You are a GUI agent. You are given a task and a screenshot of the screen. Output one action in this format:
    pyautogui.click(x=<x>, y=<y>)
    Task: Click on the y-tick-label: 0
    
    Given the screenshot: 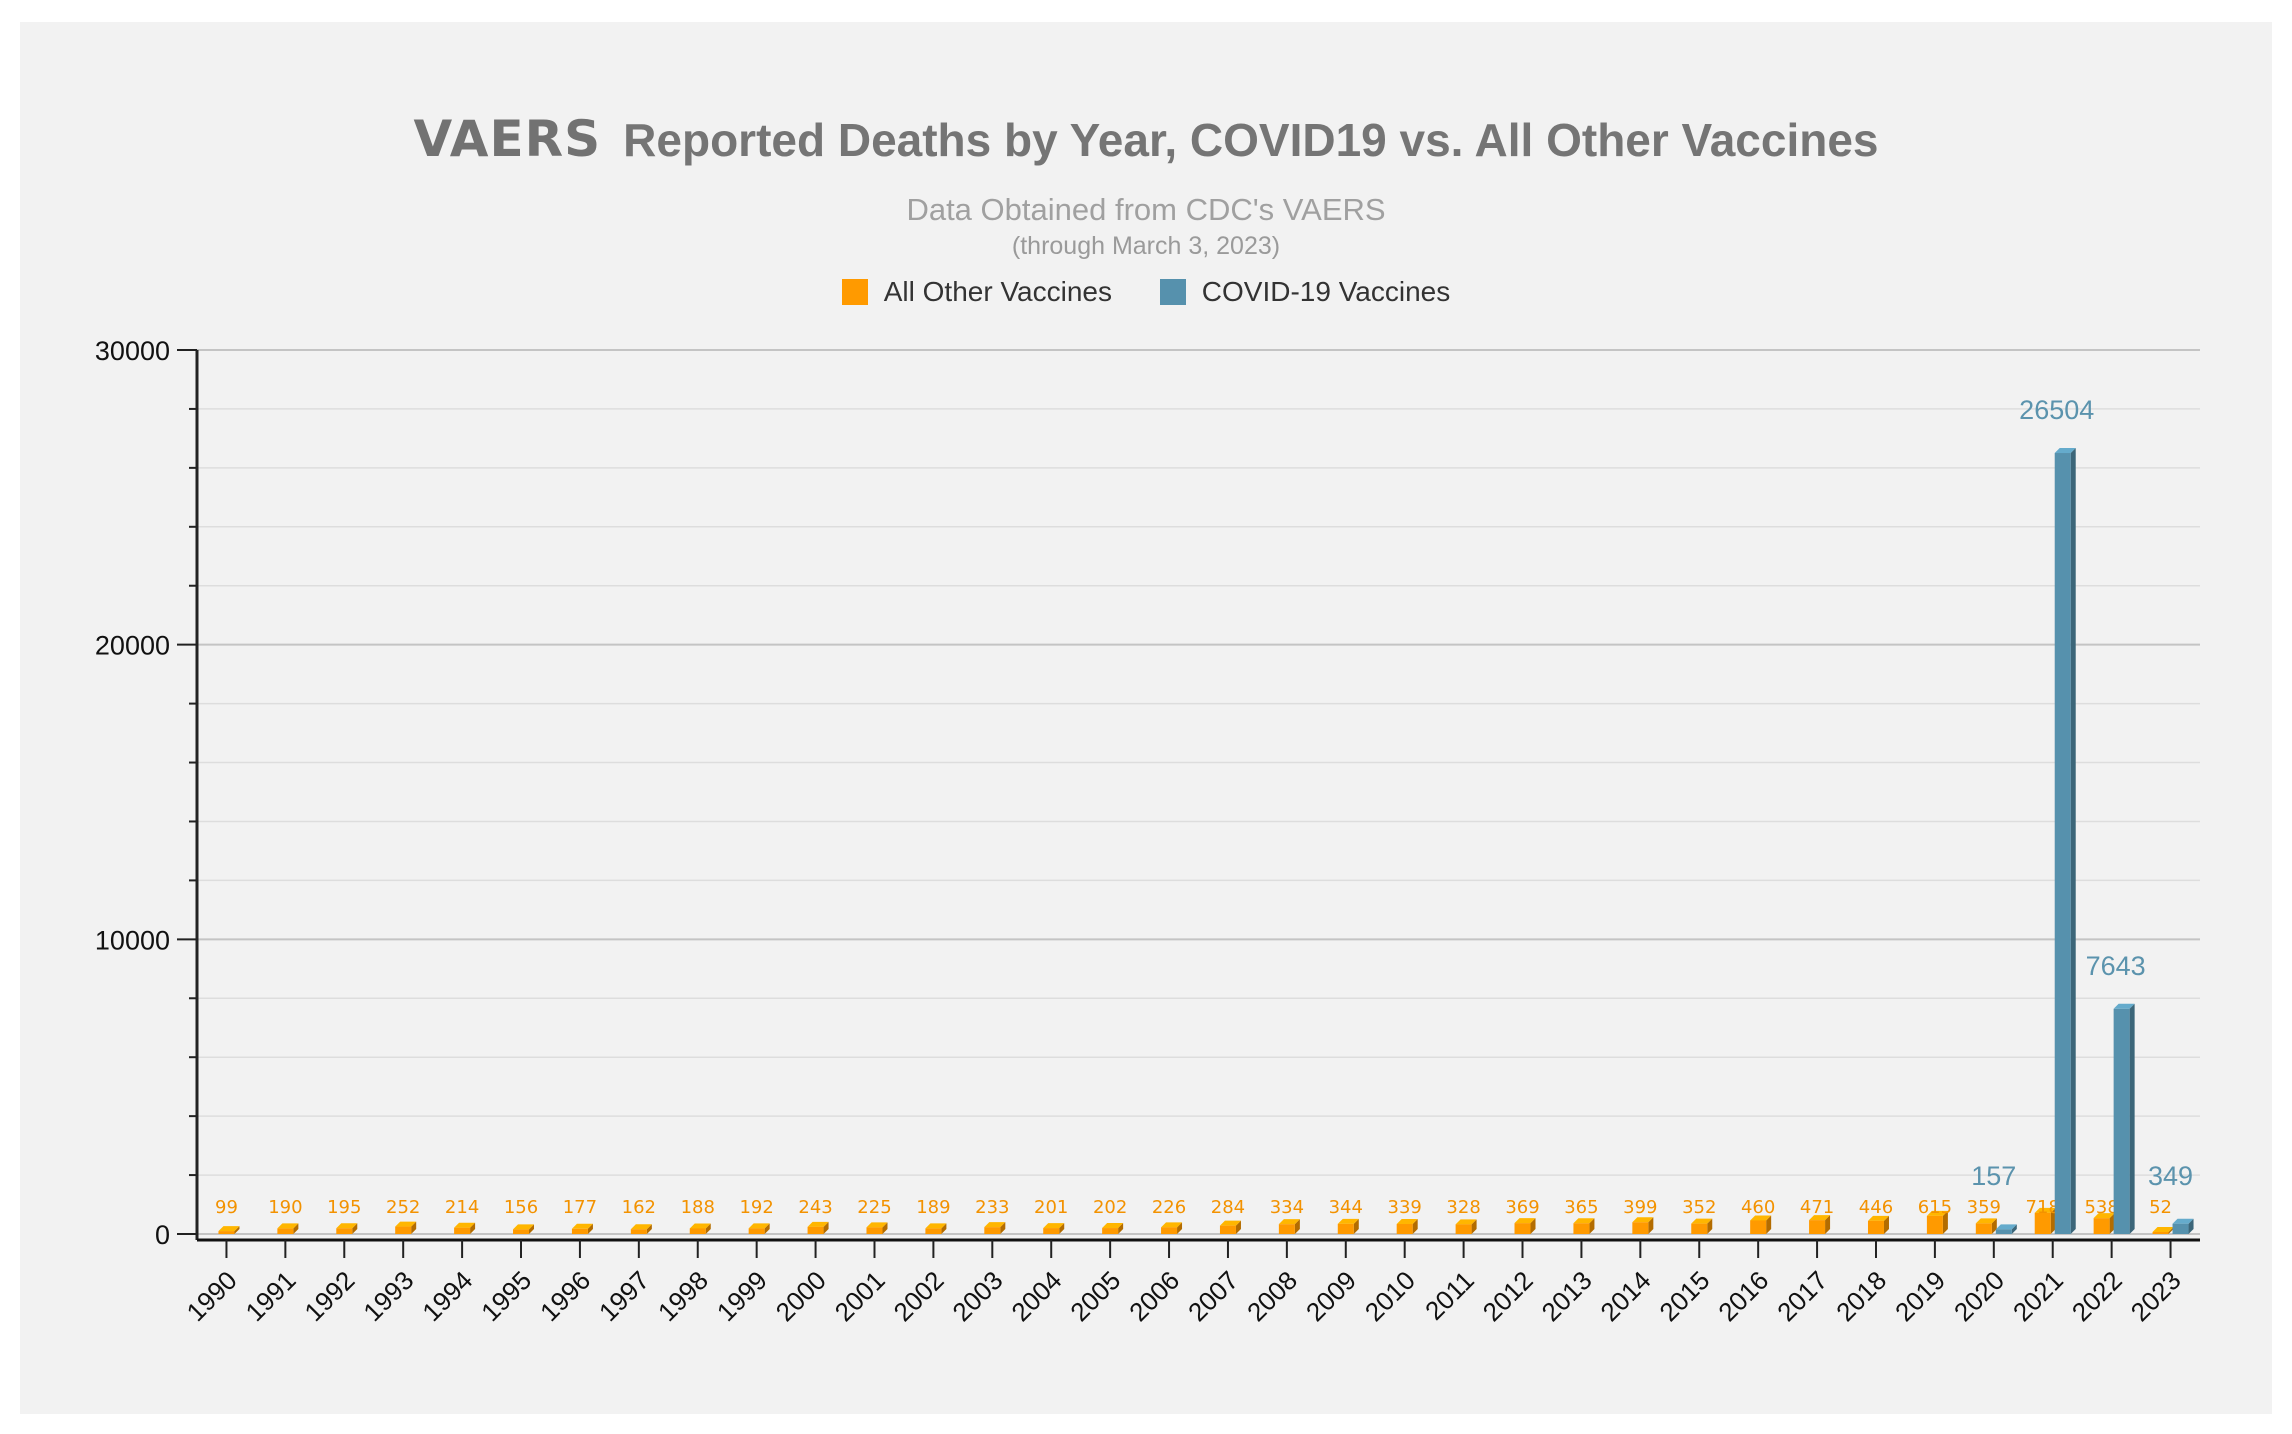 What is the action you would take?
    pyautogui.click(x=162, y=1235)
    